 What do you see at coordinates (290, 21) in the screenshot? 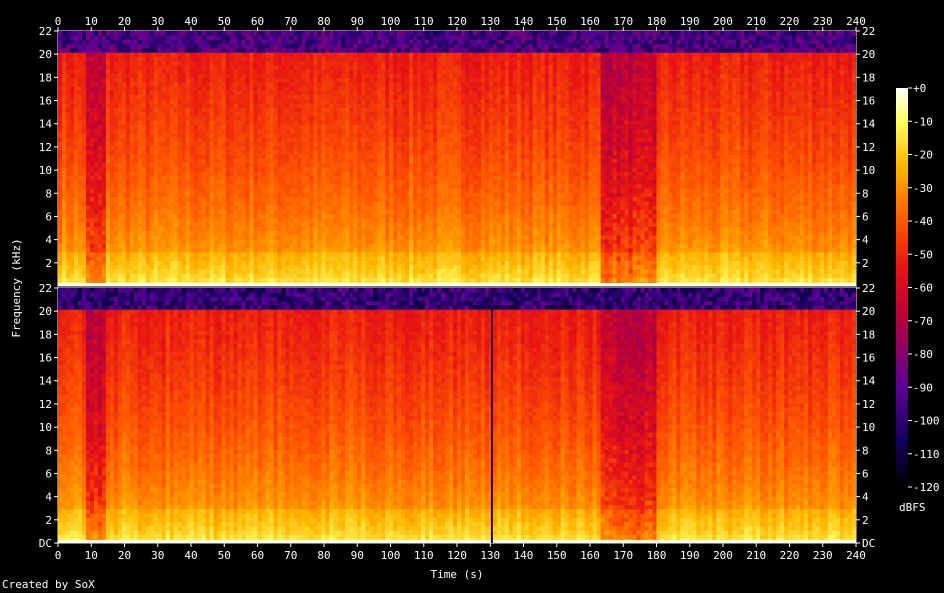
I see `x-tick-label-top: 70` at bounding box center [290, 21].